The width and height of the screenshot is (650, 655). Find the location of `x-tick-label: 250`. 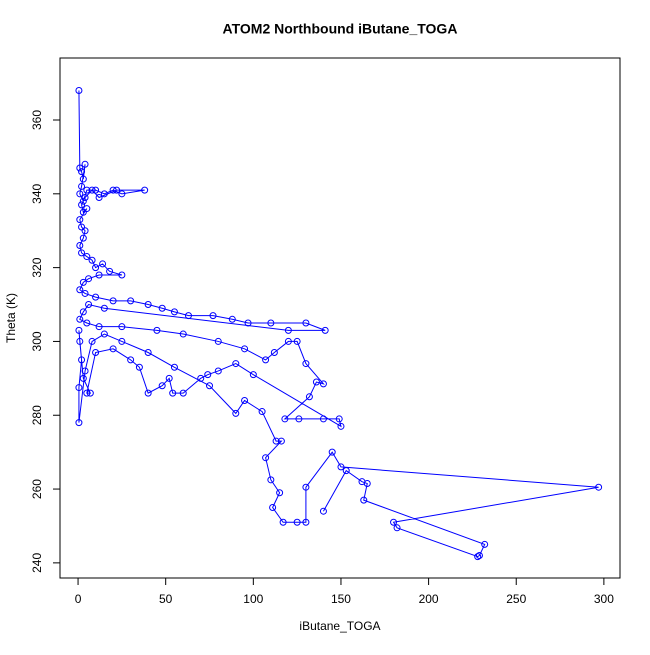

x-tick-label: 250 is located at coordinates (516, 599).